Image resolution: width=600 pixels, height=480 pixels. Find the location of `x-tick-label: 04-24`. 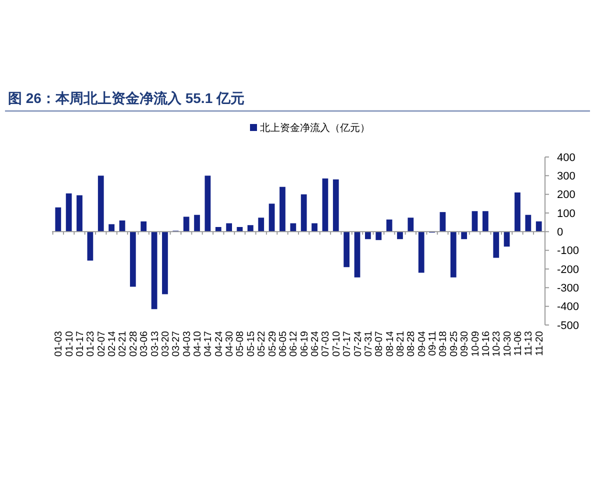

x-tick-label: 04-24 is located at coordinates (219, 343).